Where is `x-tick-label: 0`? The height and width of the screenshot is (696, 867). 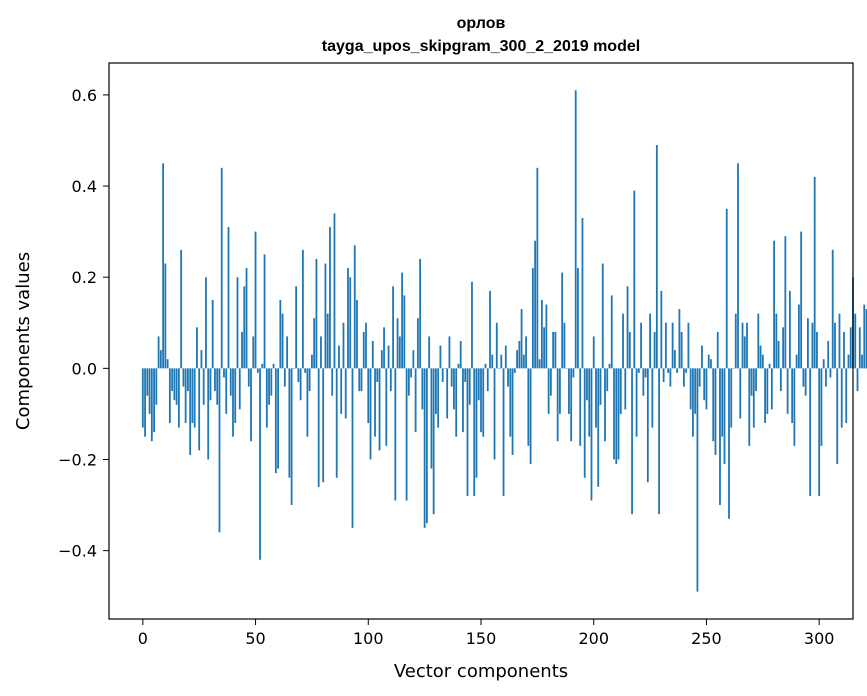
x-tick-label: 0 is located at coordinates (143, 638).